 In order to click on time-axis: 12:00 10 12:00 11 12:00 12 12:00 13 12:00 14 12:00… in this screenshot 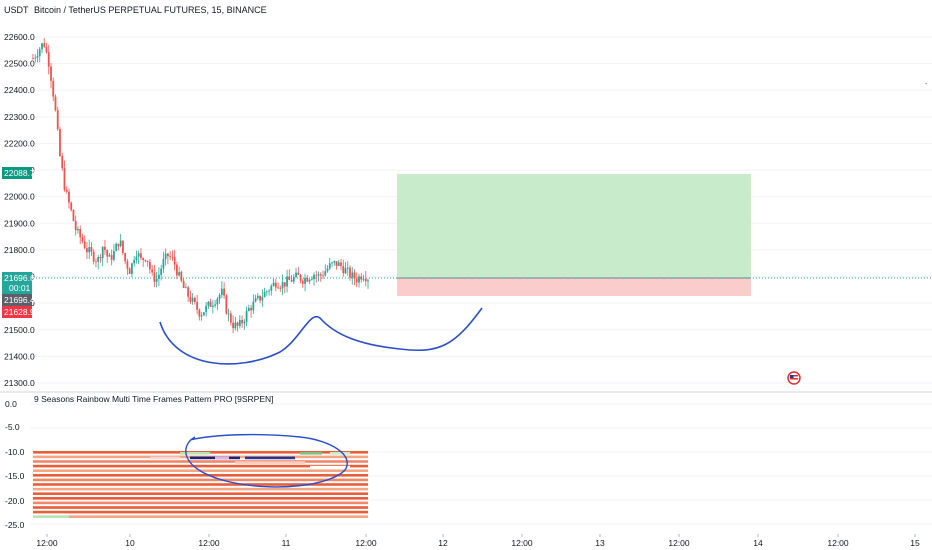, I will do `click(478, 541)`.